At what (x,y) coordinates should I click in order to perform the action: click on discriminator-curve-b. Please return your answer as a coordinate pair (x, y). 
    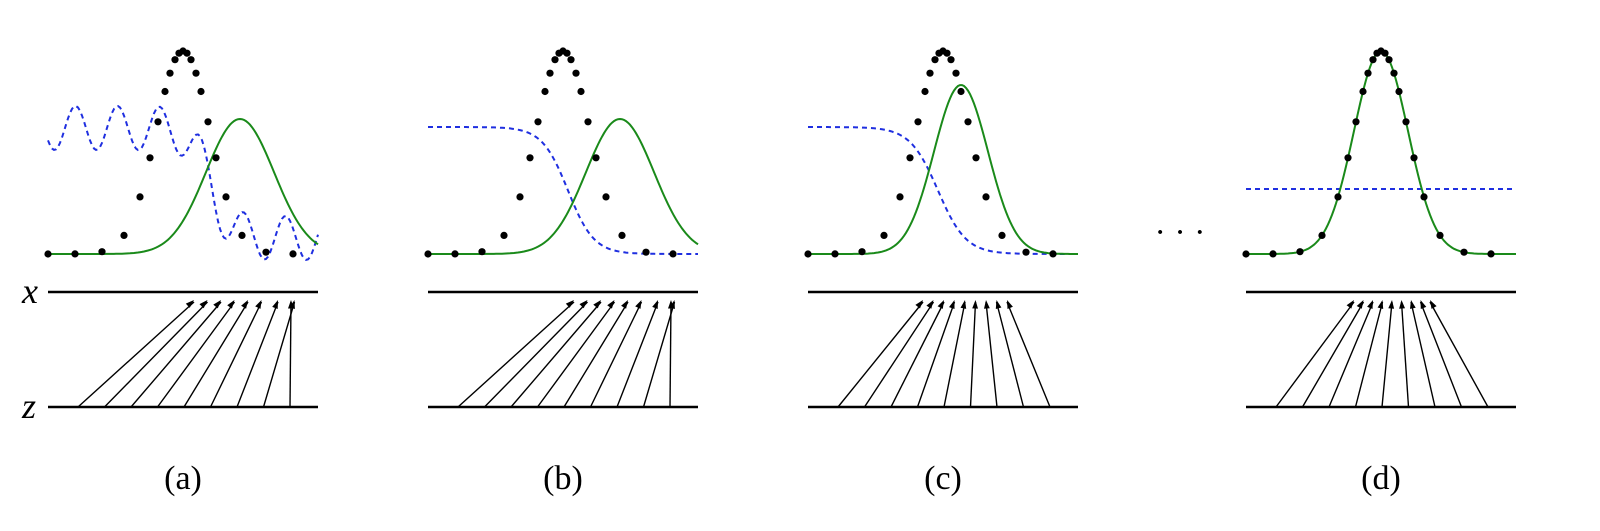
    Looking at the image, I should click on (563, 190).